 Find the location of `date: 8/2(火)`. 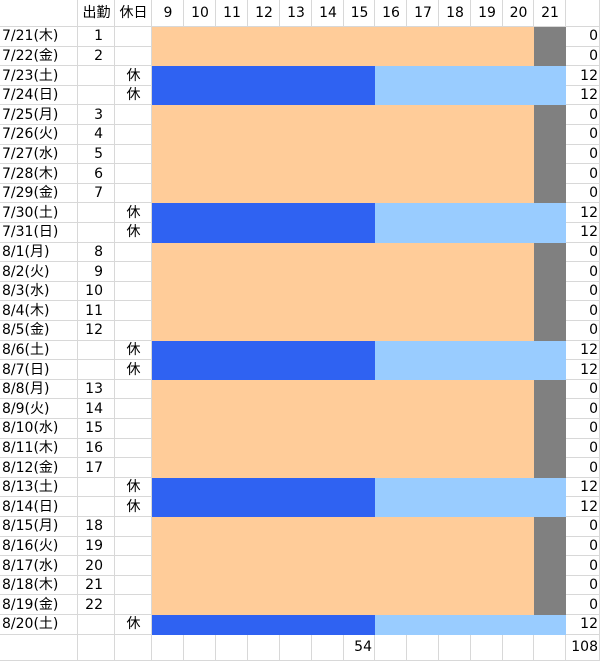

date: 8/2(火) is located at coordinates (26, 271).